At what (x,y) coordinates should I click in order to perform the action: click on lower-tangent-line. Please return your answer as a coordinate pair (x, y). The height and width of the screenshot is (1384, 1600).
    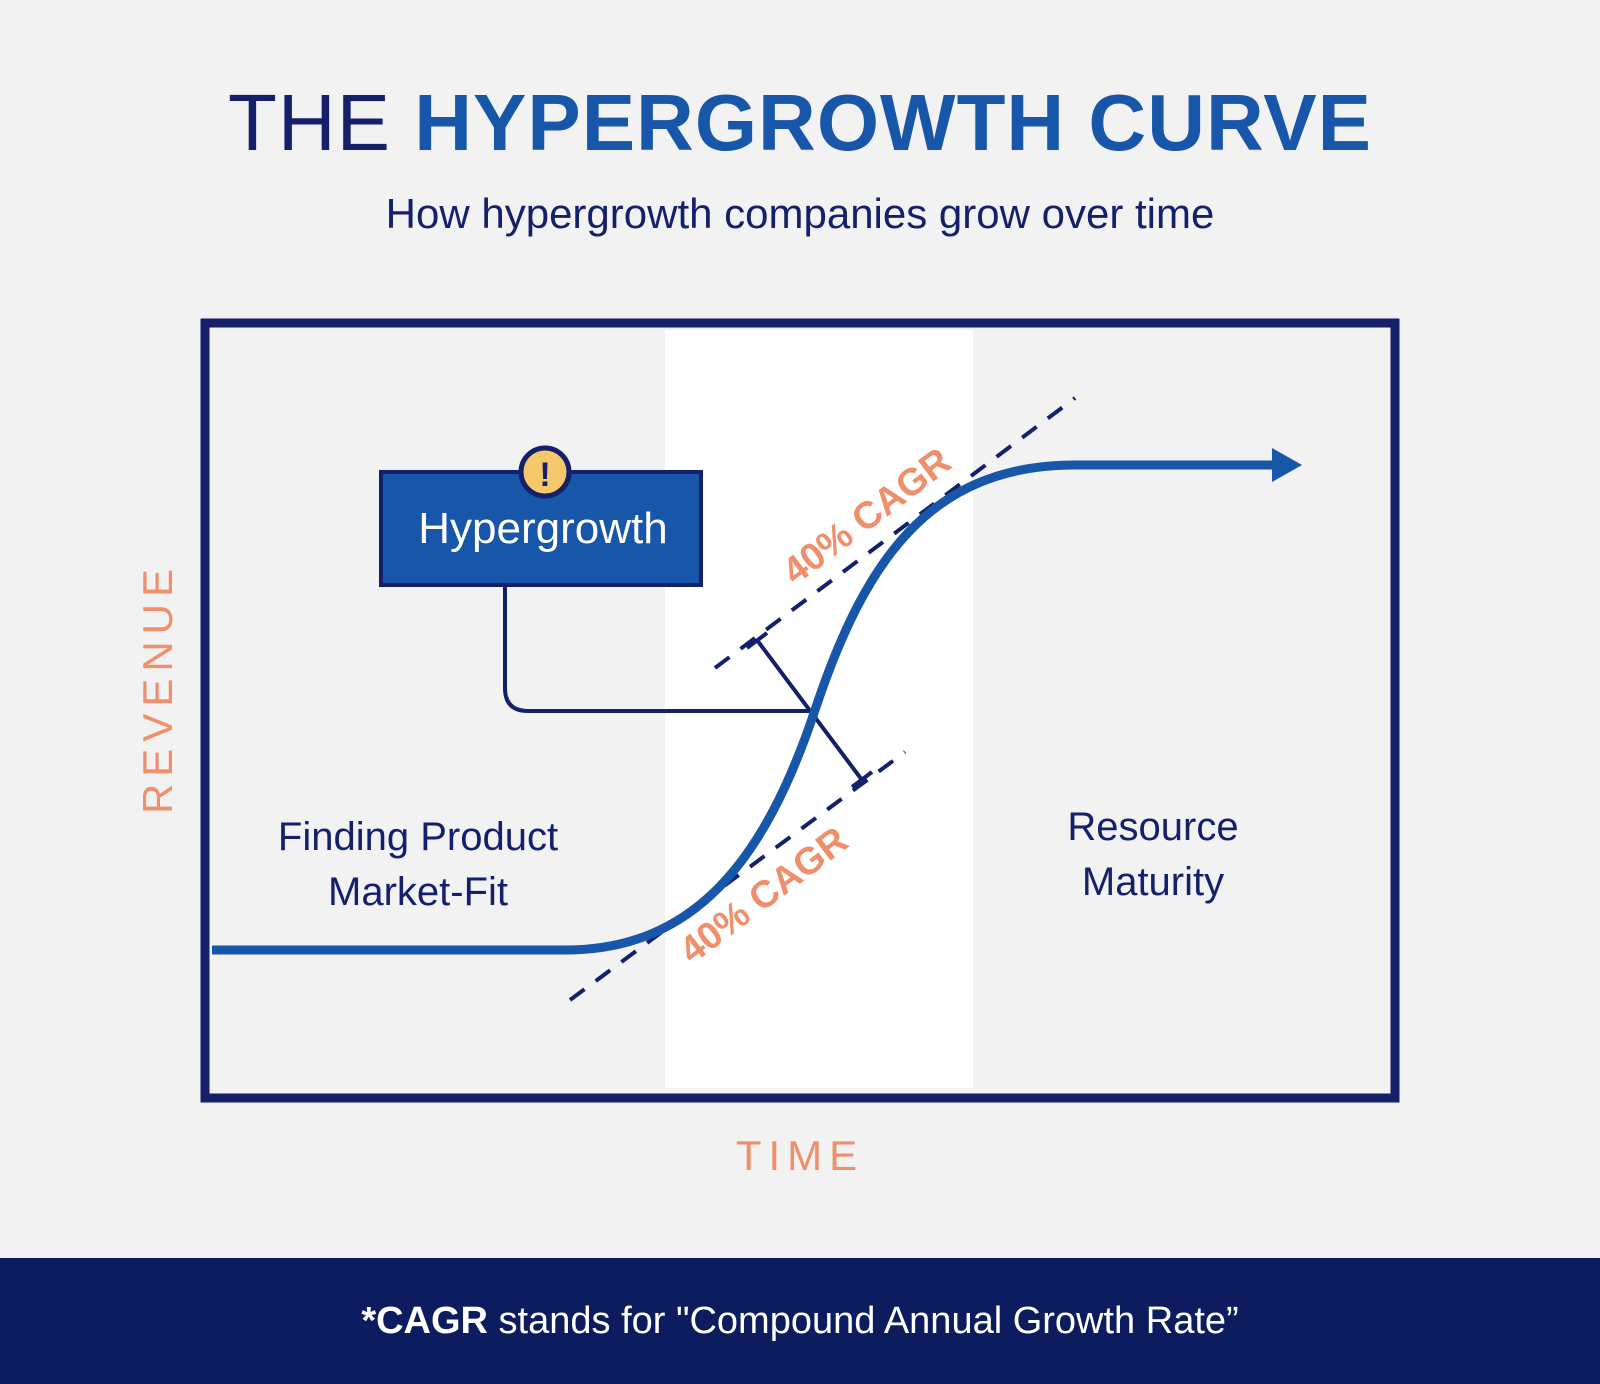
    Looking at the image, I should click on (737, 876).